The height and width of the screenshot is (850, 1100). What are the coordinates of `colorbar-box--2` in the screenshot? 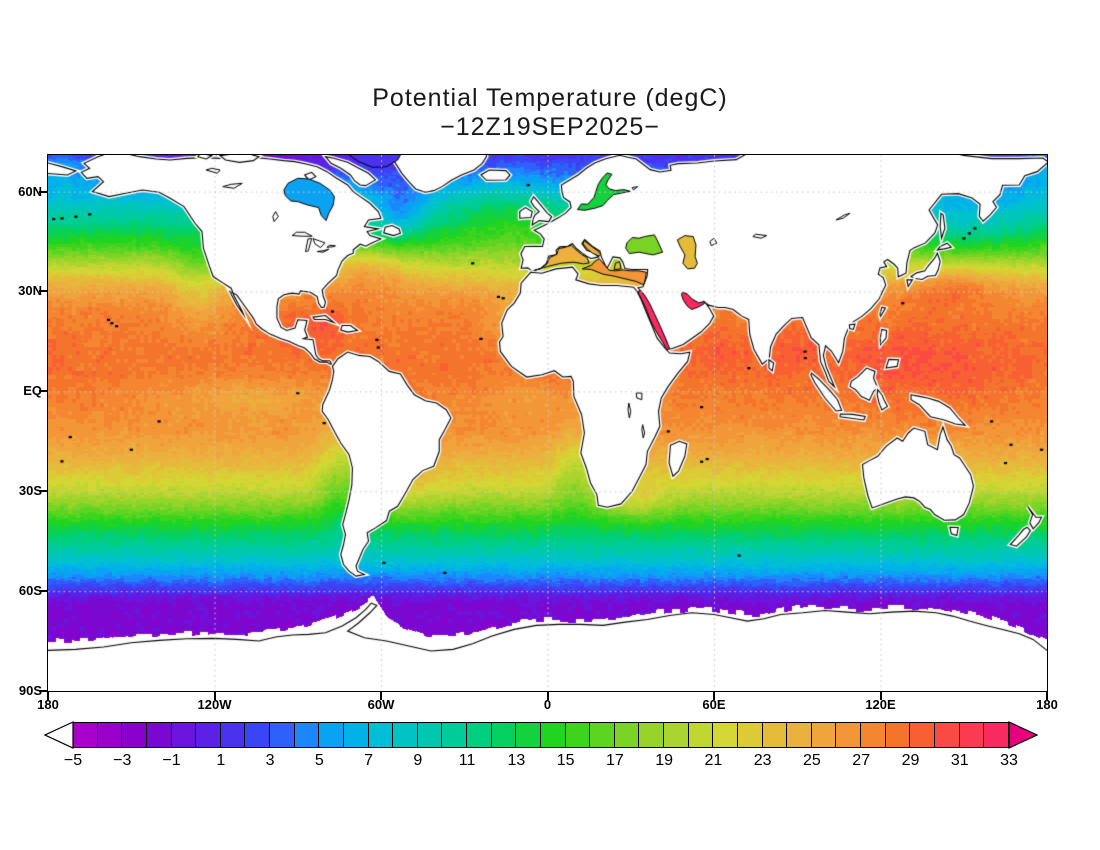 It's located at (158, 735).